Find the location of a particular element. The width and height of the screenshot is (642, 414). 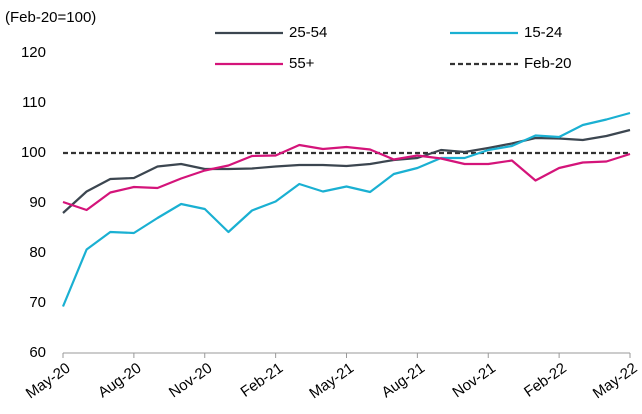

x-tick-label: Aug-20 is located at coordinates (119, 381).